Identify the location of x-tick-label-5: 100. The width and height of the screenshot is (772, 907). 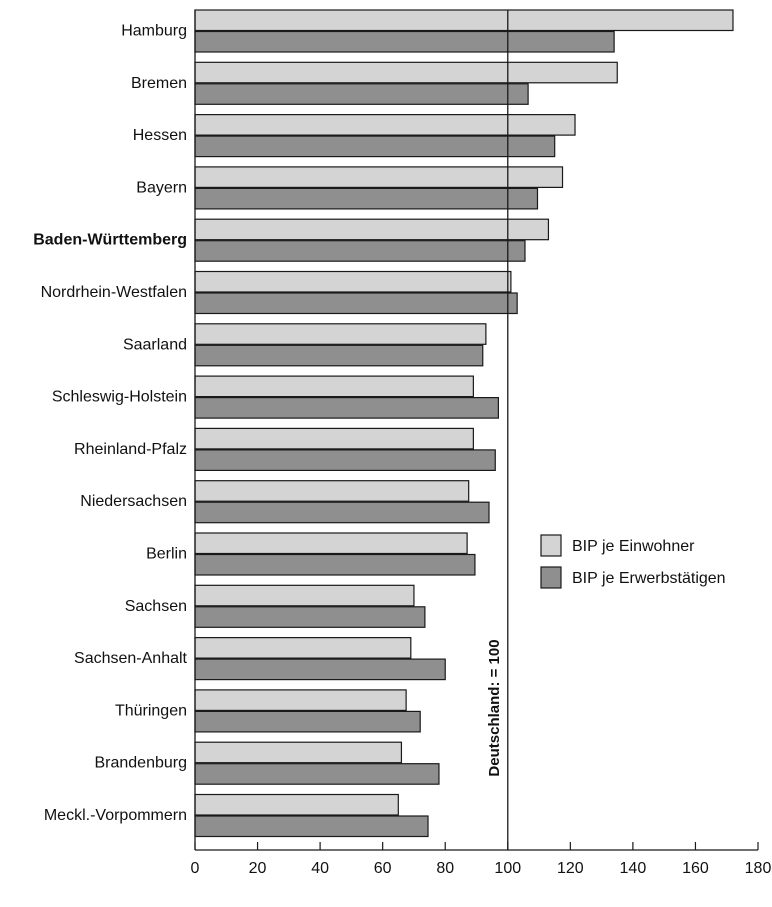
(507, 868).